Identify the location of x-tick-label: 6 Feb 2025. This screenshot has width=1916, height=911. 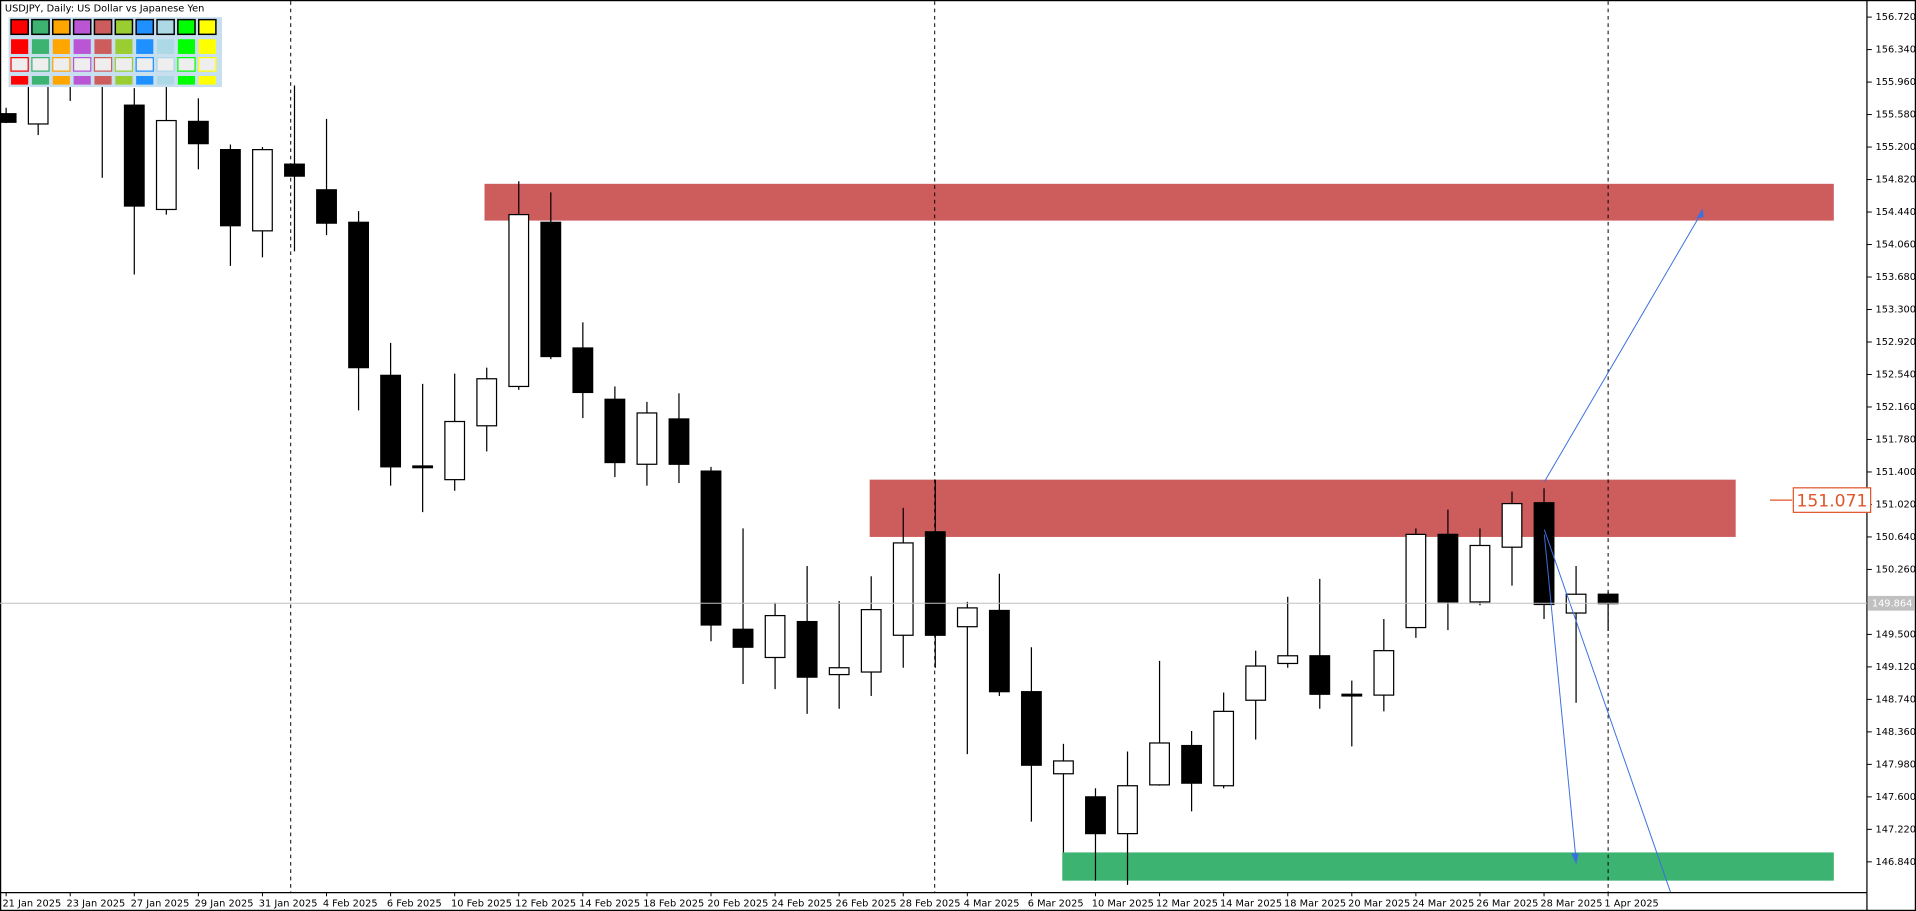
(414, 904).